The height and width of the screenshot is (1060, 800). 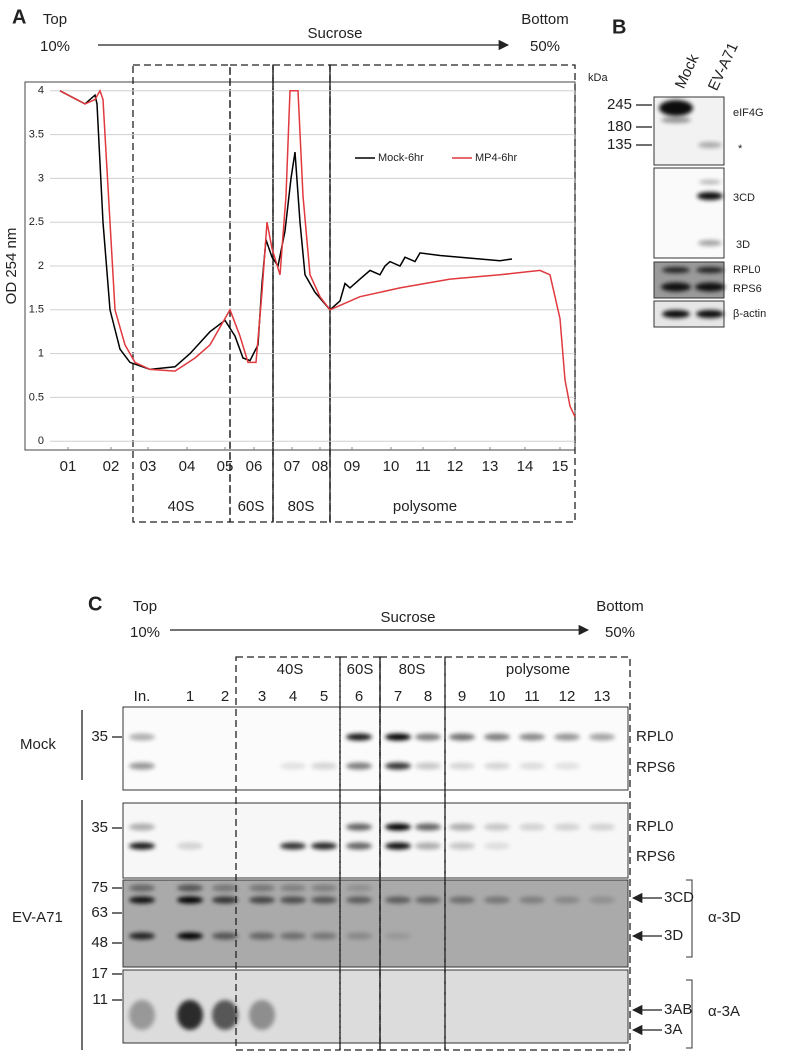 What do you see at coordinates (655, 736) in the screenshot?
I see `band-label: RPL0` at bounding box center [655, 736].